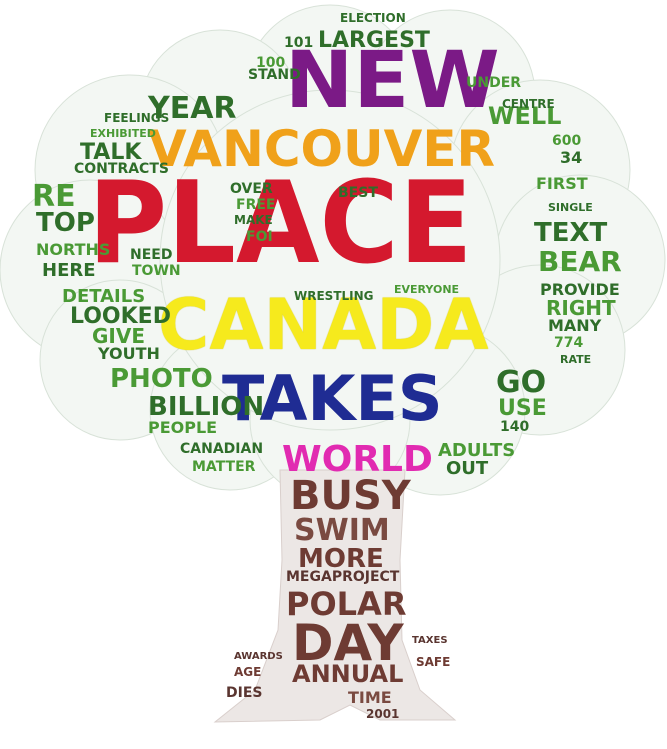  Describe the element at coordinates (494, 83) in the screenshot. I see `word-under: UNDER` at that location.